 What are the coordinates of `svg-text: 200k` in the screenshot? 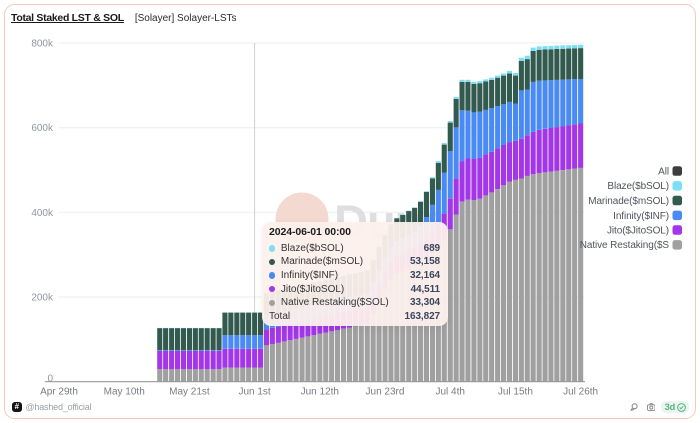 It's located at (42, 298).